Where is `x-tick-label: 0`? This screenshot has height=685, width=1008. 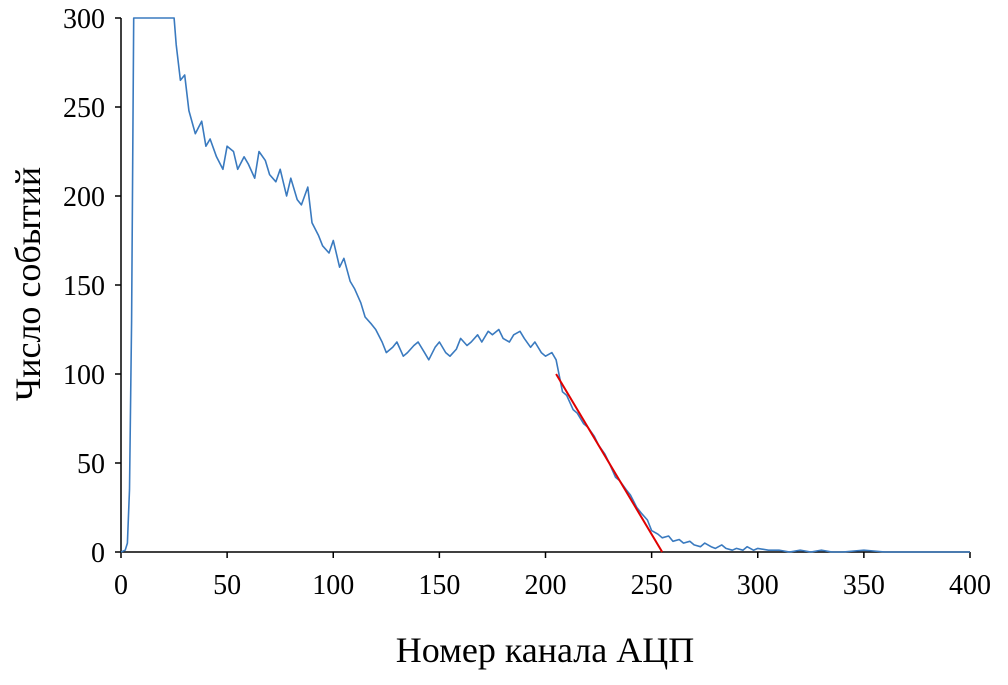 x-tick-label: 0 is located at coordinates (121, 585).